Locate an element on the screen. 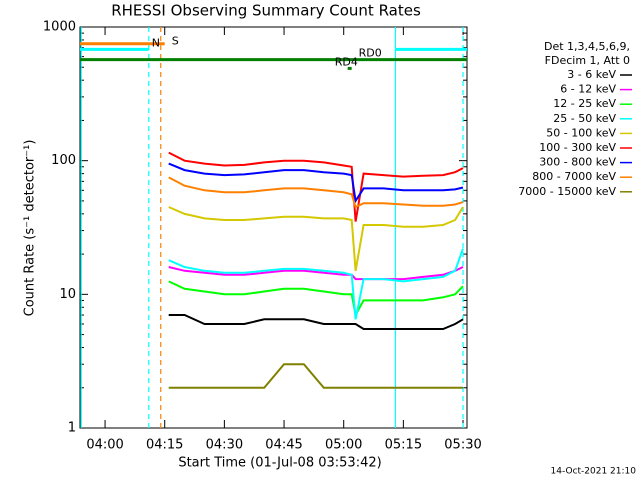 The width and height of the screenshot is (640, 480). x-tick-label: 05:30 is located at coordinates (462, 445).